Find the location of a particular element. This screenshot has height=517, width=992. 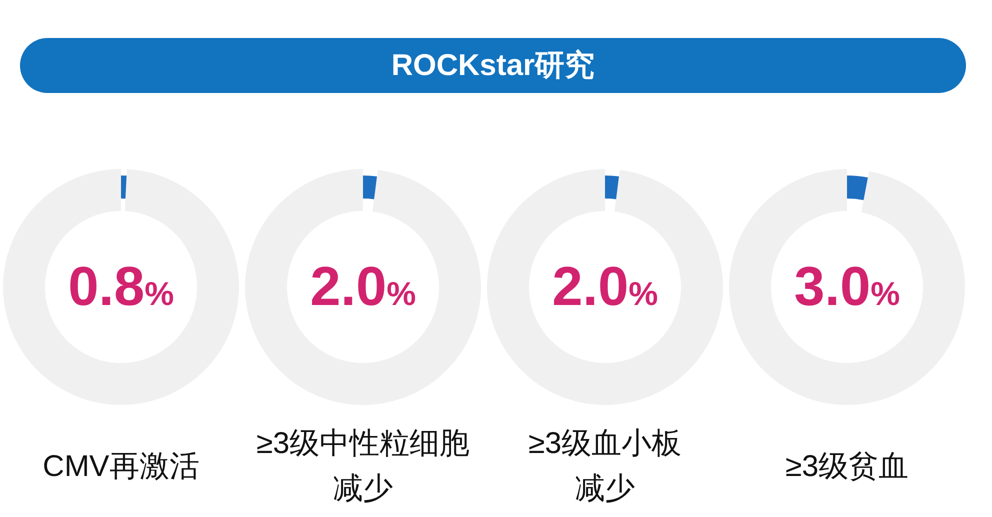

data-label: 3.0% is located at coordinates (847, 286).